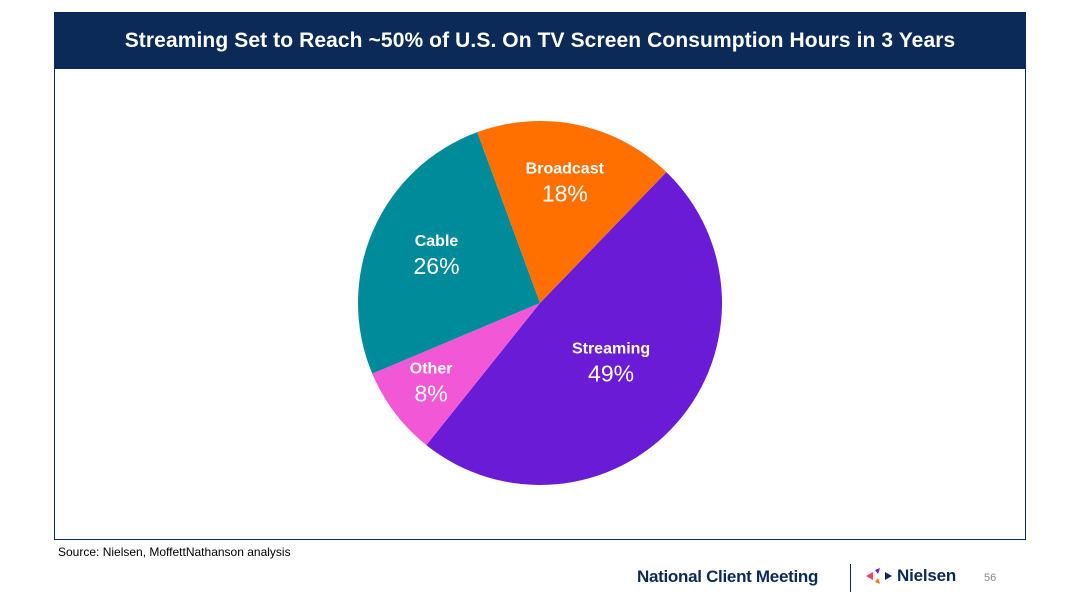 Image resolution: width=1080 pixels, height=608 pixels. What do you see at coordinates (431, 368) in the screenshot?
I see `slice-label-other: Other` at bounding box center [431, 368].